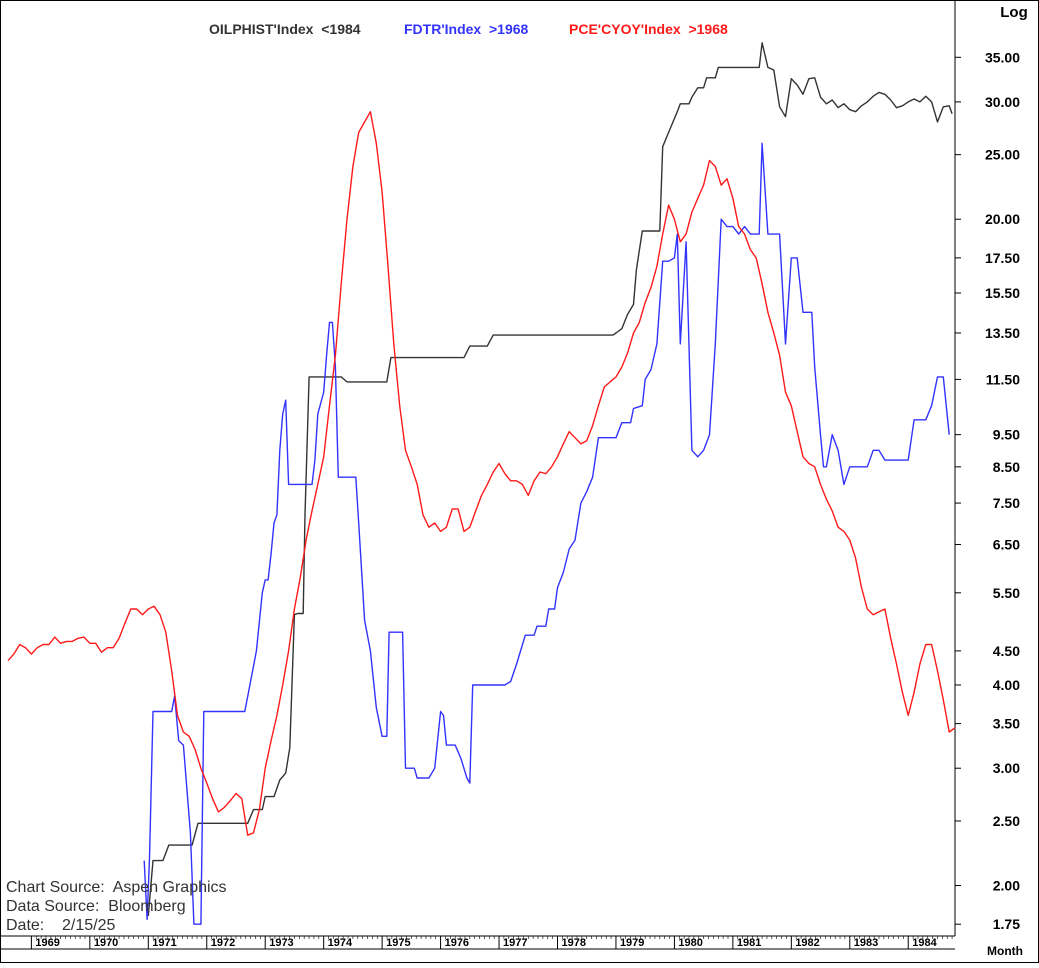  I want to click on y-tick-label: 30.00, so click(1002, 102).